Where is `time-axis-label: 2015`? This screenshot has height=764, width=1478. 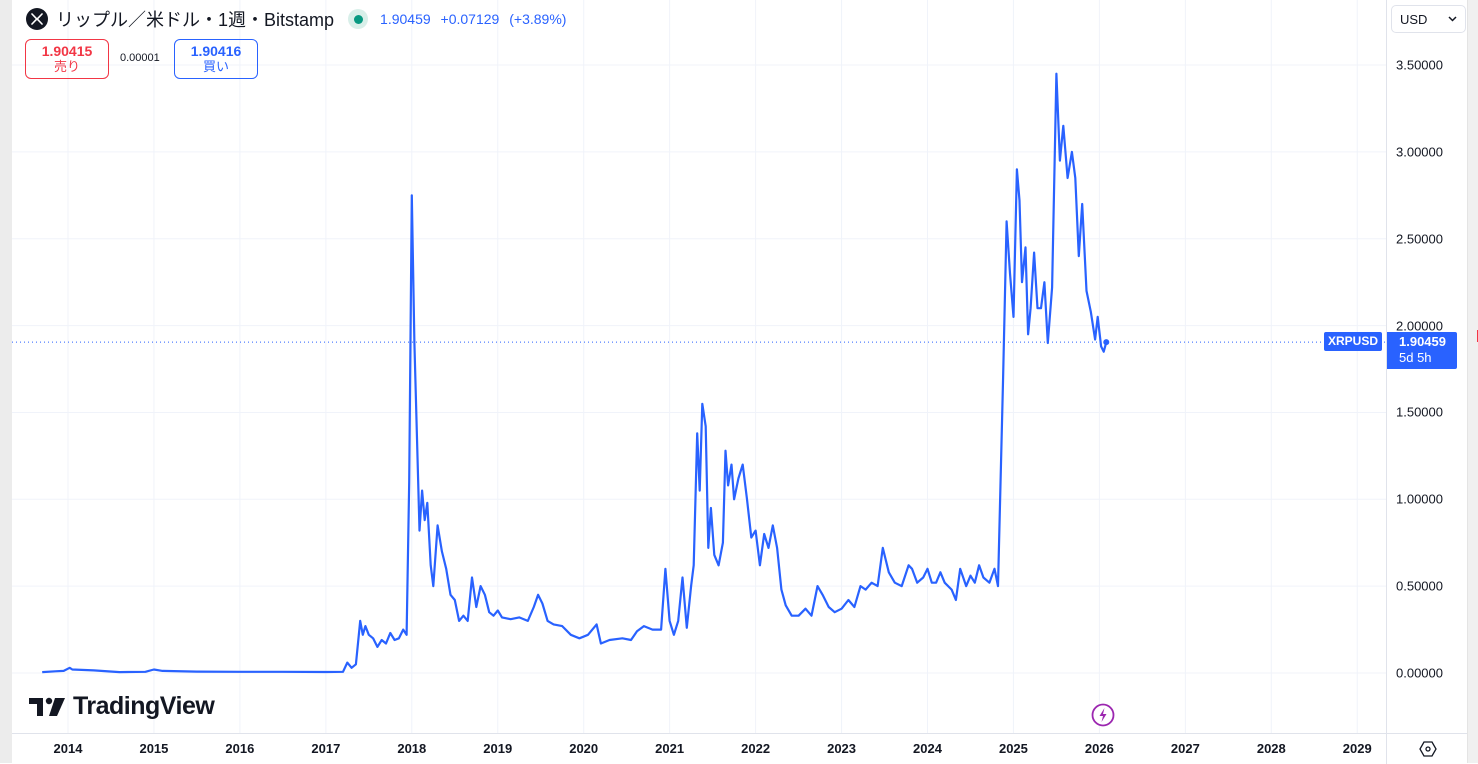 time-axis-label: 2015 is located at coordinates (154, 748).